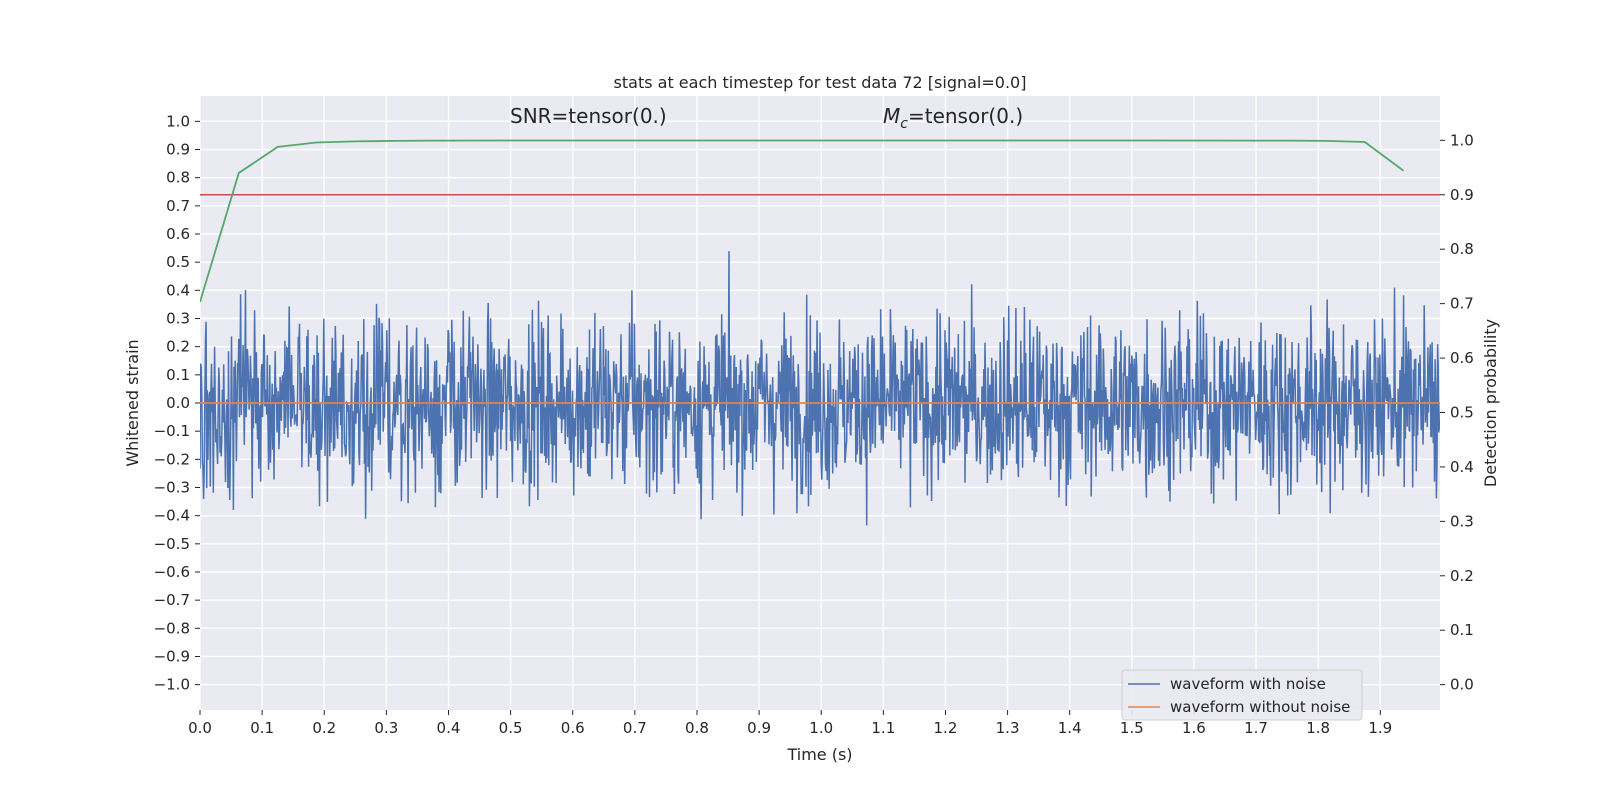 The height and width of the screenshot is (800, 1600). What do you see at coordinates (178, 234) in the screenshot?
I see `y-tick-label: 0.6` at bounding box center [178, 234].